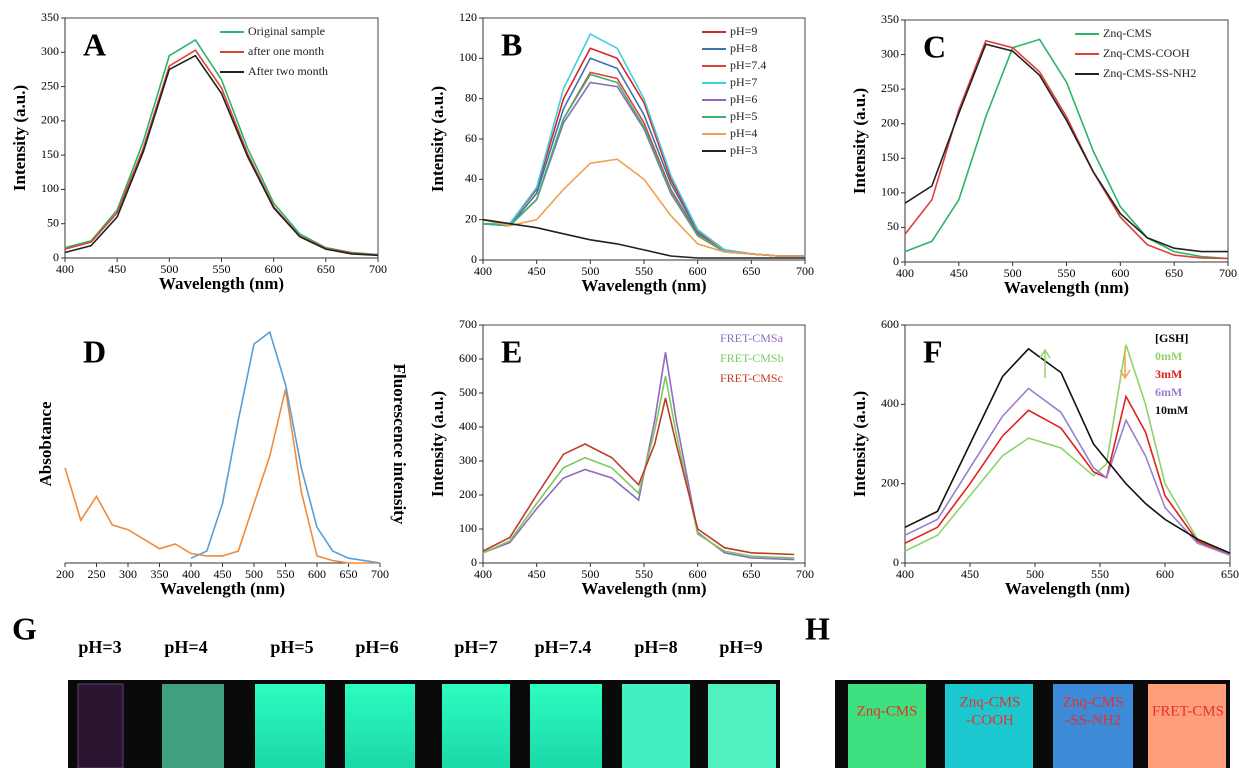  I want to click on legend-label: pH=8, so click(743, 48).